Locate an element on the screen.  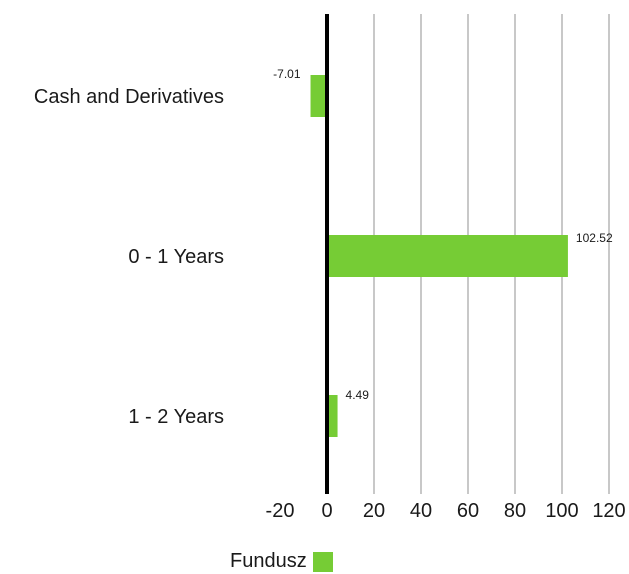
x-tick-label-3: 40 is located at coordinates (421, 511).